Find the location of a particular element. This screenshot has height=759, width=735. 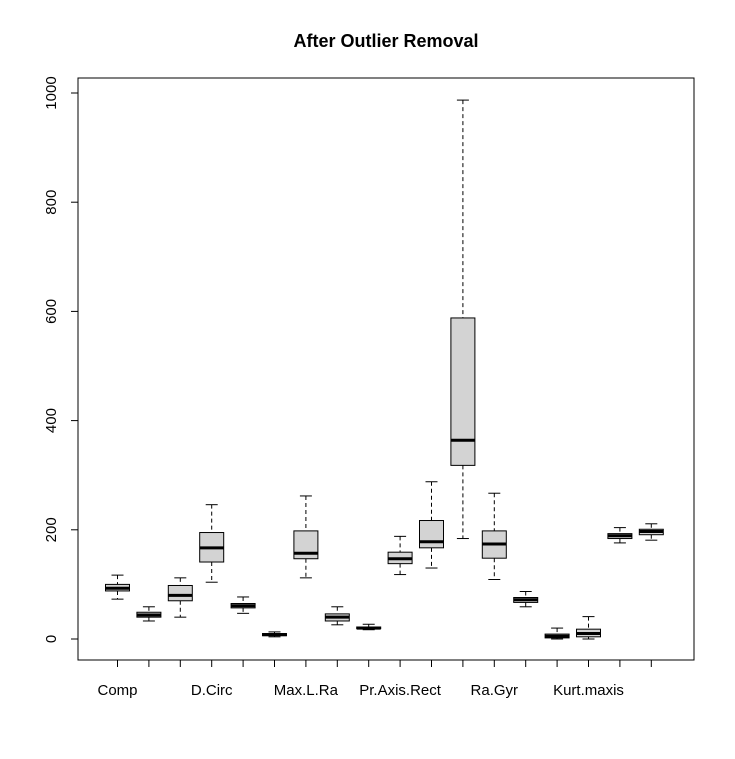

y-tick-label: 200 is located at coordinates (51, 529).